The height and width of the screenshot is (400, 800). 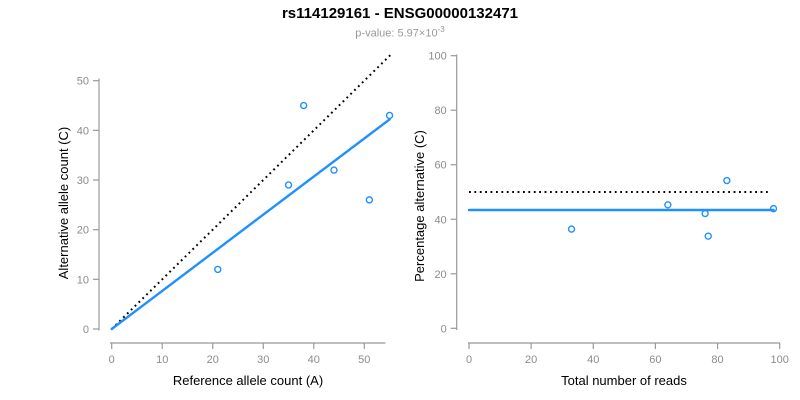 What do you see at coordinates (396, 33) in the screenshot?
I see `subtitle-text: p-value: 5.97×10` at bounding box center [396, 33].